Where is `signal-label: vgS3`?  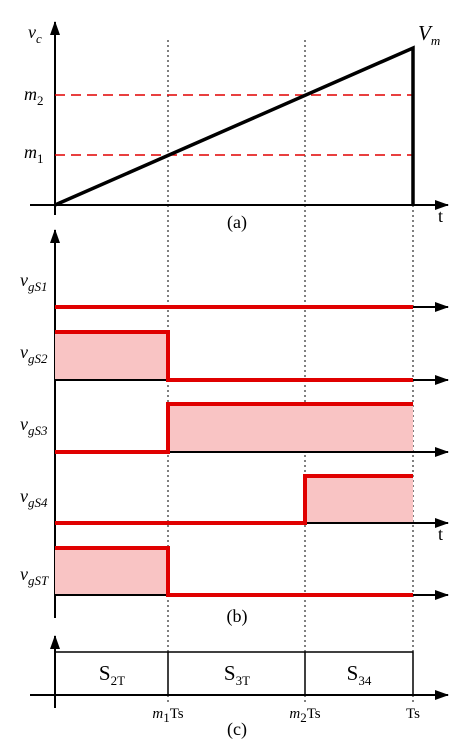
signal-label: vgS3 is located at coordinates (34, 426).